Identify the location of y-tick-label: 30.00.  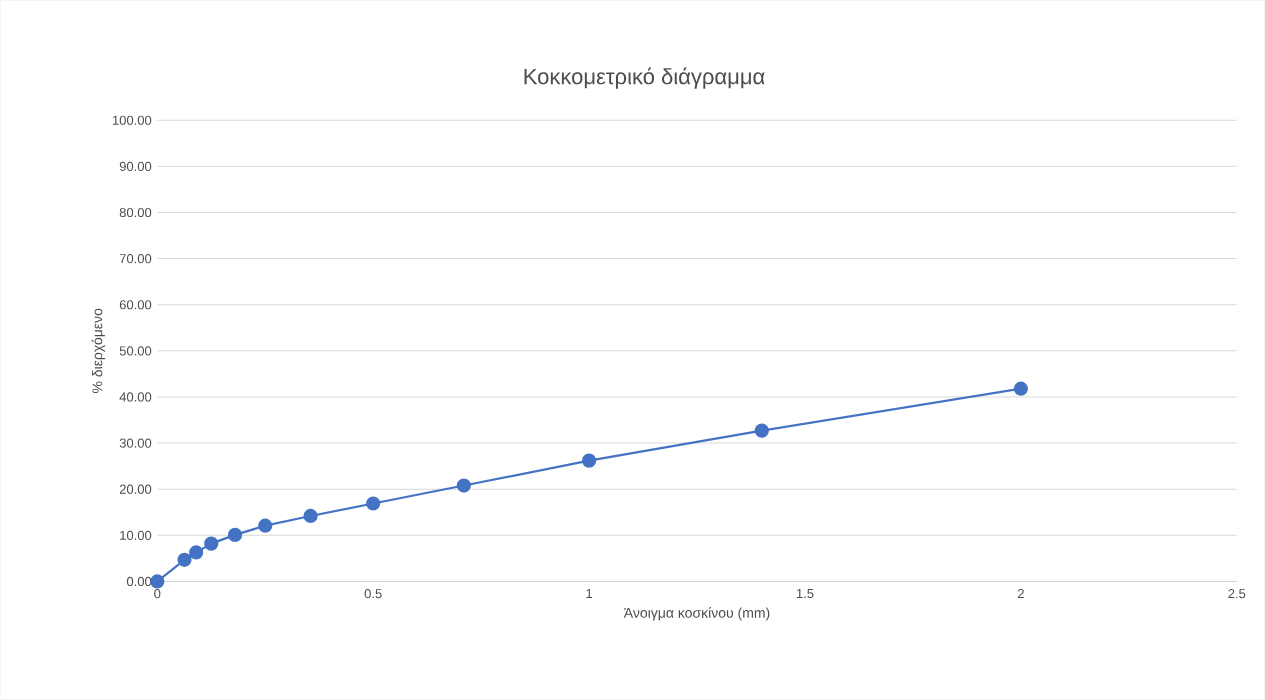
(135, 443).